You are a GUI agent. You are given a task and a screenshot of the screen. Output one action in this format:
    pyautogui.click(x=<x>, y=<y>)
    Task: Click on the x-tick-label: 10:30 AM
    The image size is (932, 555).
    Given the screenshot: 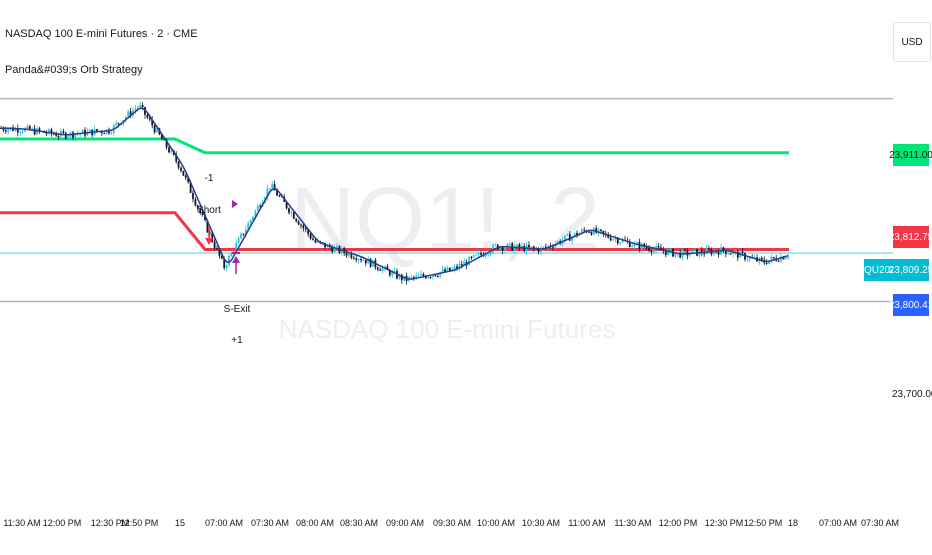 What is the action you would take?
    pyautogui.click(x=541, y=523)
    